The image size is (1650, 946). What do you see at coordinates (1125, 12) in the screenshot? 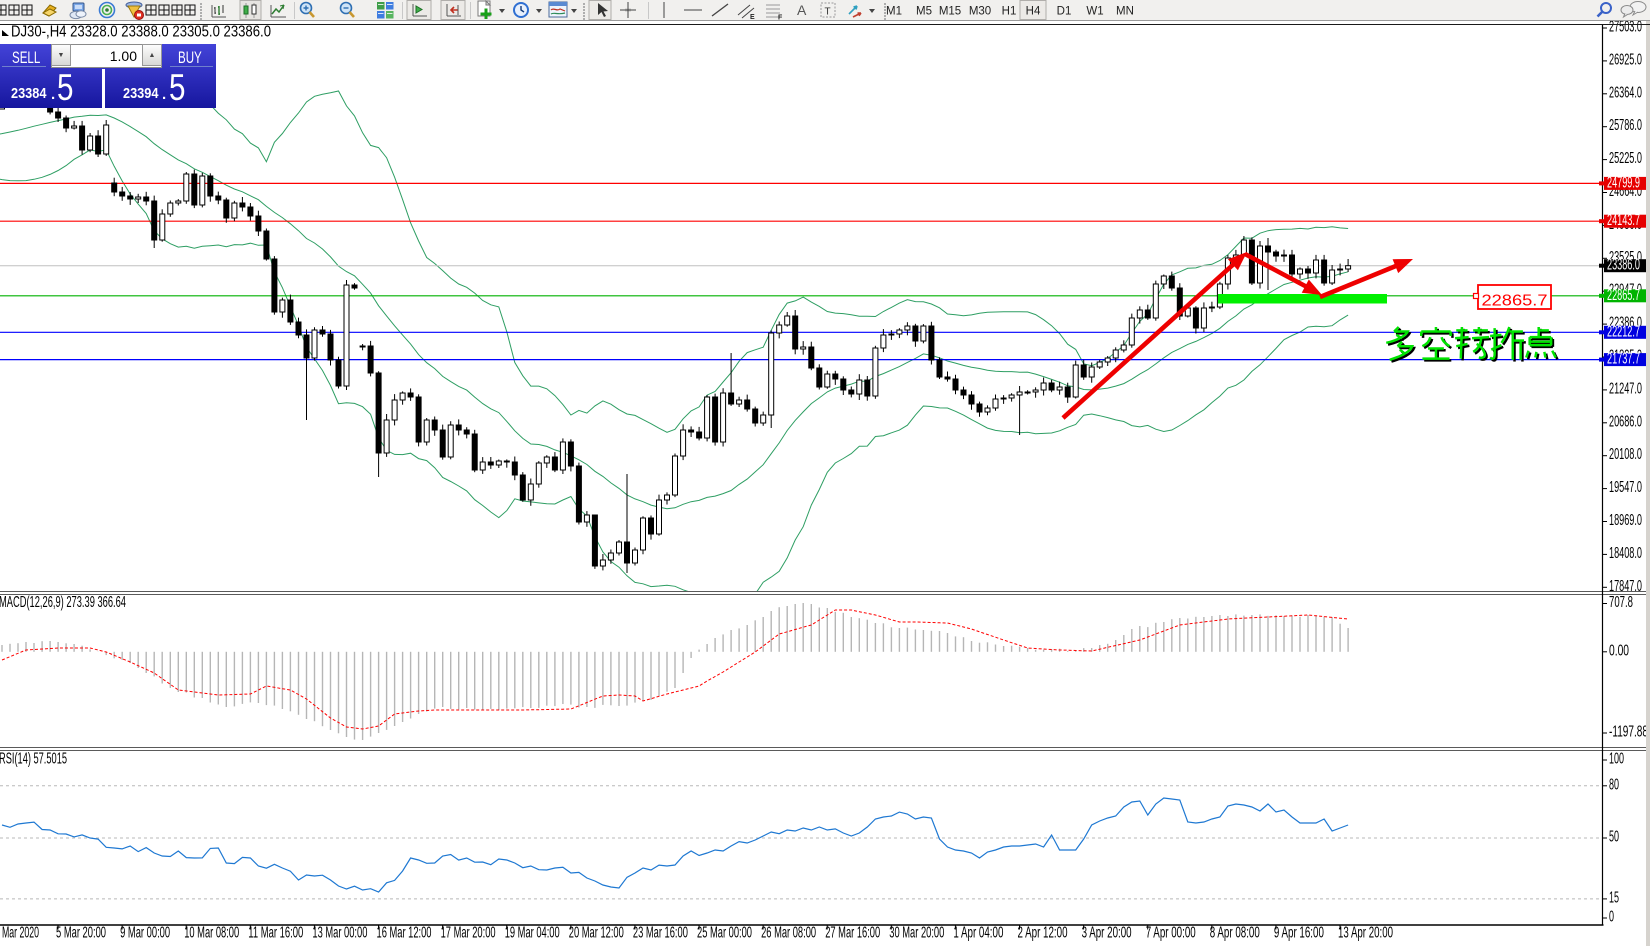
I see `svg-text: MN` at bounding box center [1125, 12].